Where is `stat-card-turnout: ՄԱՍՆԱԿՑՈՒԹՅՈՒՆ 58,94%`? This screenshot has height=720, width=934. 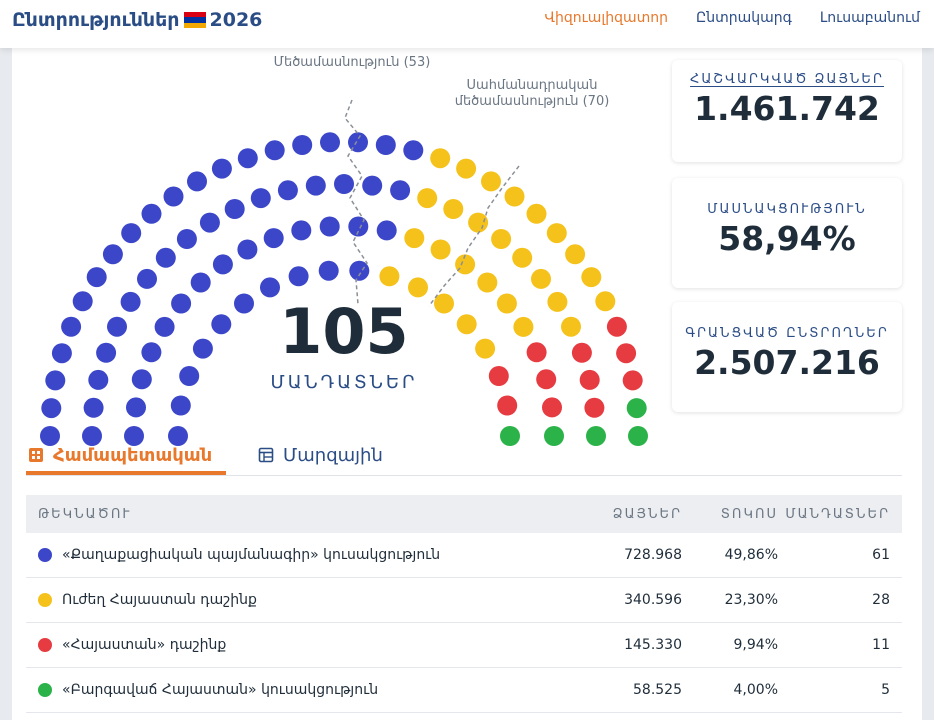 stat-card-turnout: ՄԱՍՆԱԿՑՈՒԹՅՈՒՆ 58,94% is located at coordinates (787, 233).